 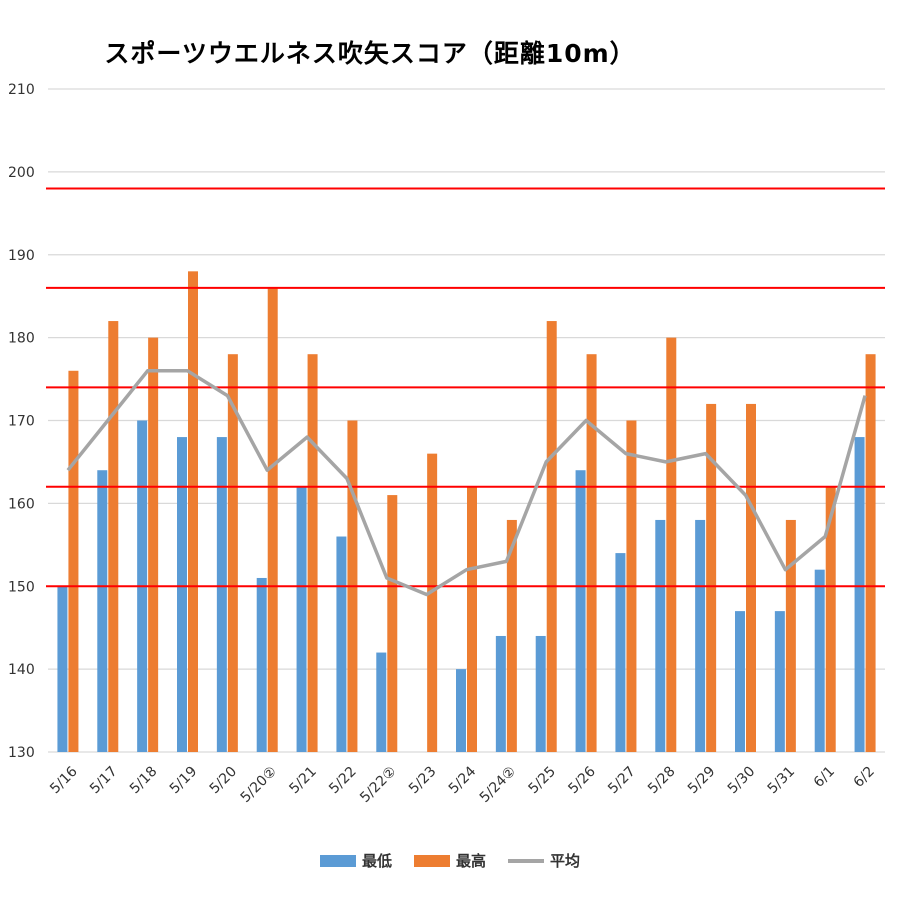 I want to click on y-tick-label: 140, so click(x=21, y=670).